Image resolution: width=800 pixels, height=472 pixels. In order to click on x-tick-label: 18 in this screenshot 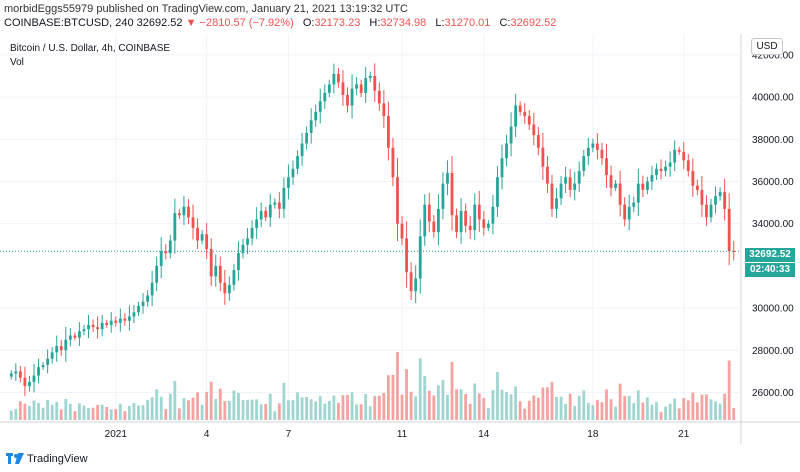, I will do `click(593, 434)`.